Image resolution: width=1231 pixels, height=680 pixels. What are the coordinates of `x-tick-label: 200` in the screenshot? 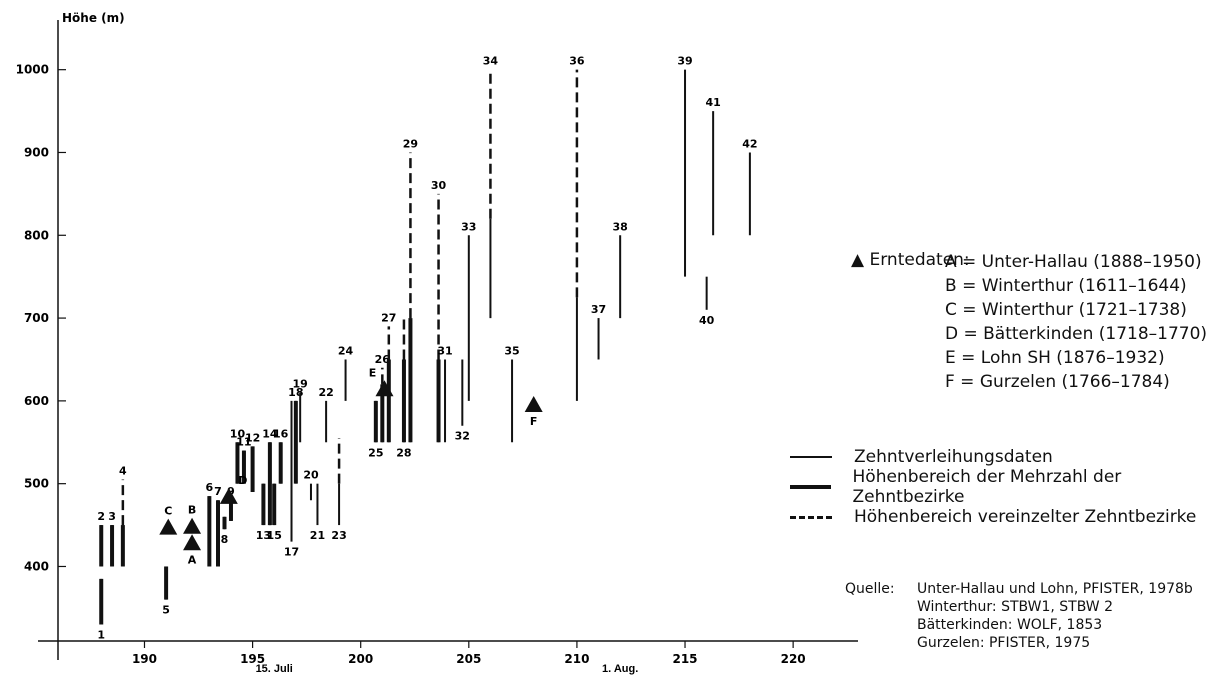 It's located at (360, 659).